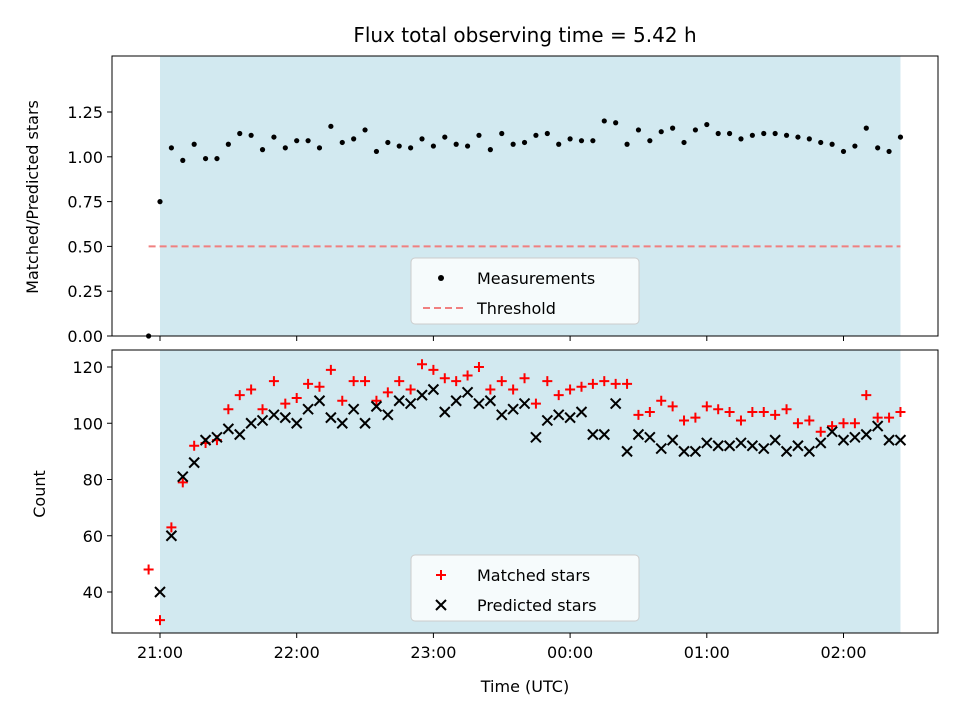  Describe the element at coordinates (85, 112) in the screenshot. I see `y-tick-label: 1.25` at that location.